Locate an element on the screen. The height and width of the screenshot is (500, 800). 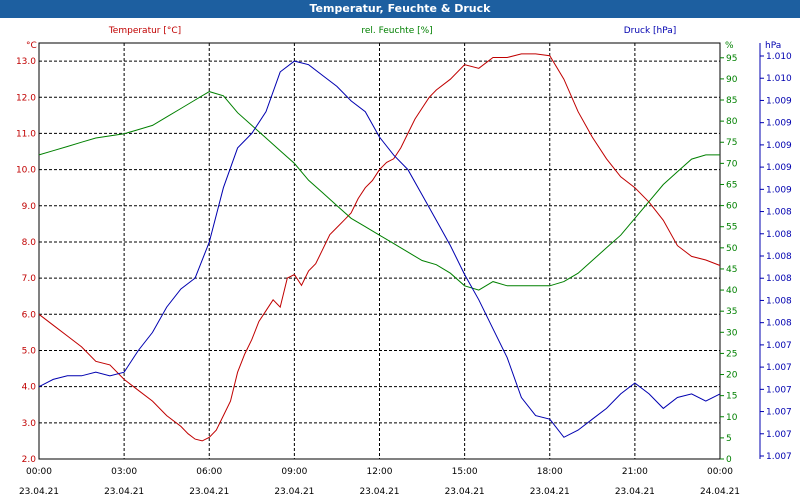
humidity-tick-label: 25 is located at coordinates (731, 354).